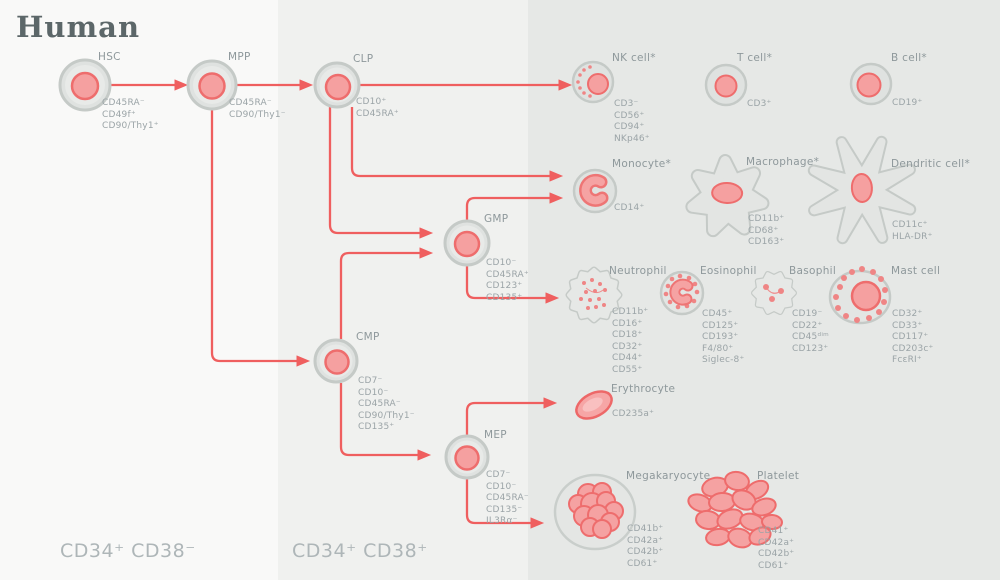  I want to click on clp-cell-icon, so click(337, 85).